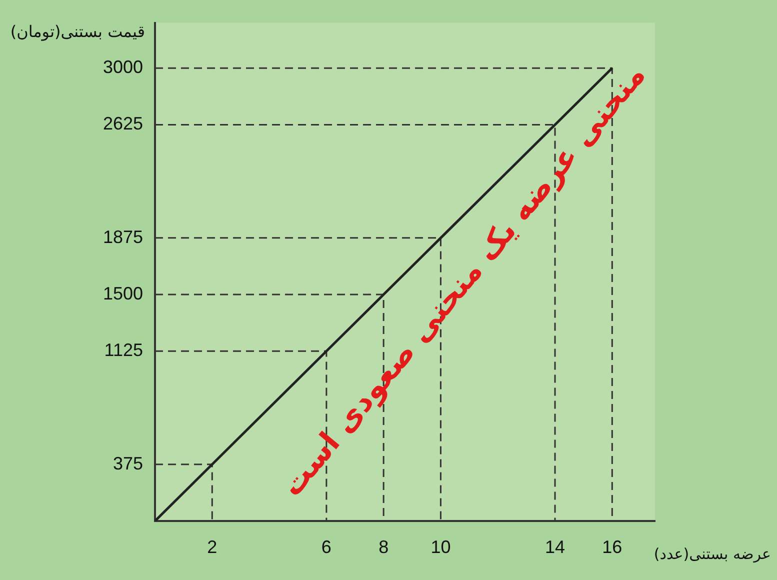 The width and height of the screenshot is (777, 580). What do you see at coordinates (212, 546) in the screenshot?
I see `x-tick-label: 2` at bounding box center [212, 546].